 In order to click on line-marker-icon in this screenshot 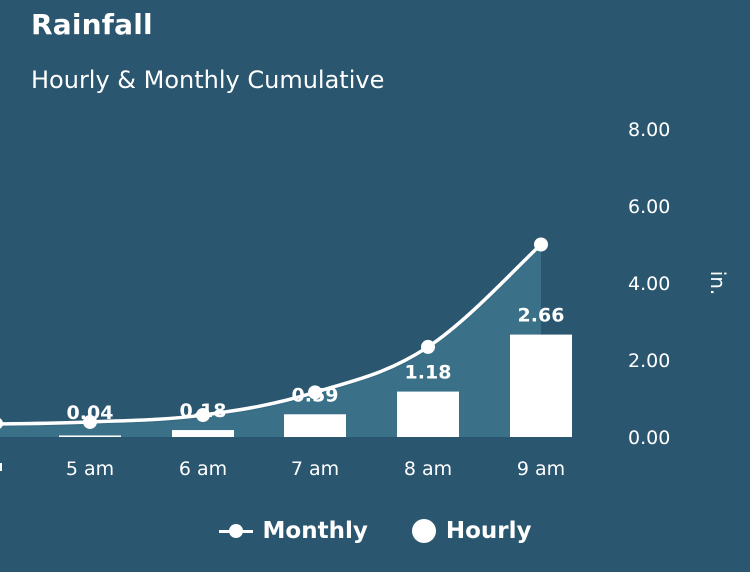, I will do `click(235, 531)`.